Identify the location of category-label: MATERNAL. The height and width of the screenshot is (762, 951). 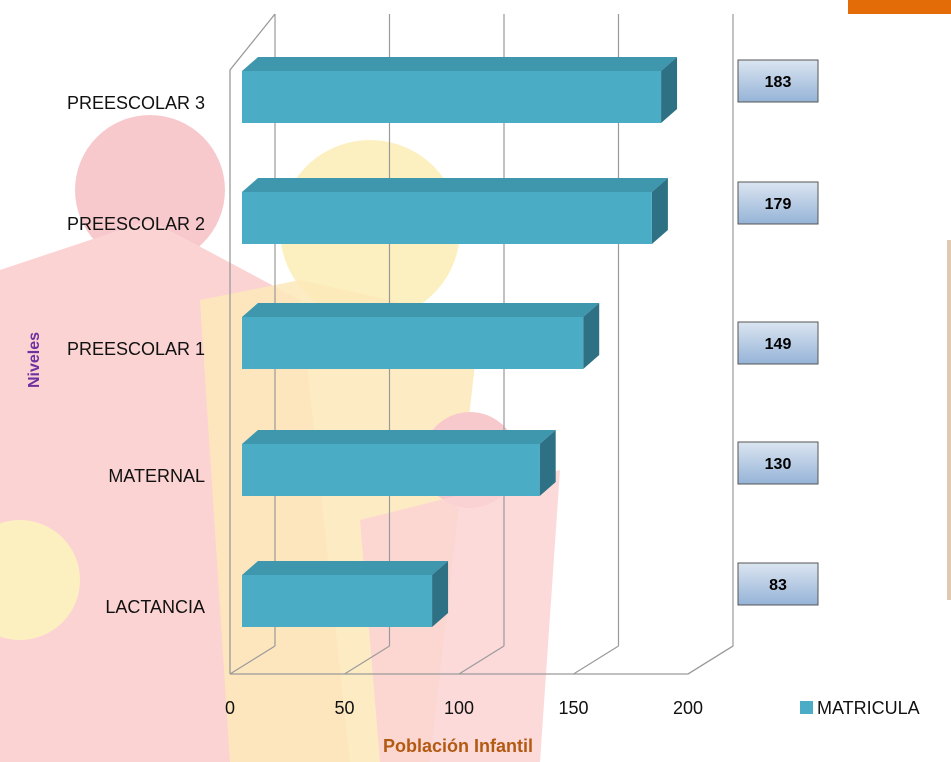
(156, 476).